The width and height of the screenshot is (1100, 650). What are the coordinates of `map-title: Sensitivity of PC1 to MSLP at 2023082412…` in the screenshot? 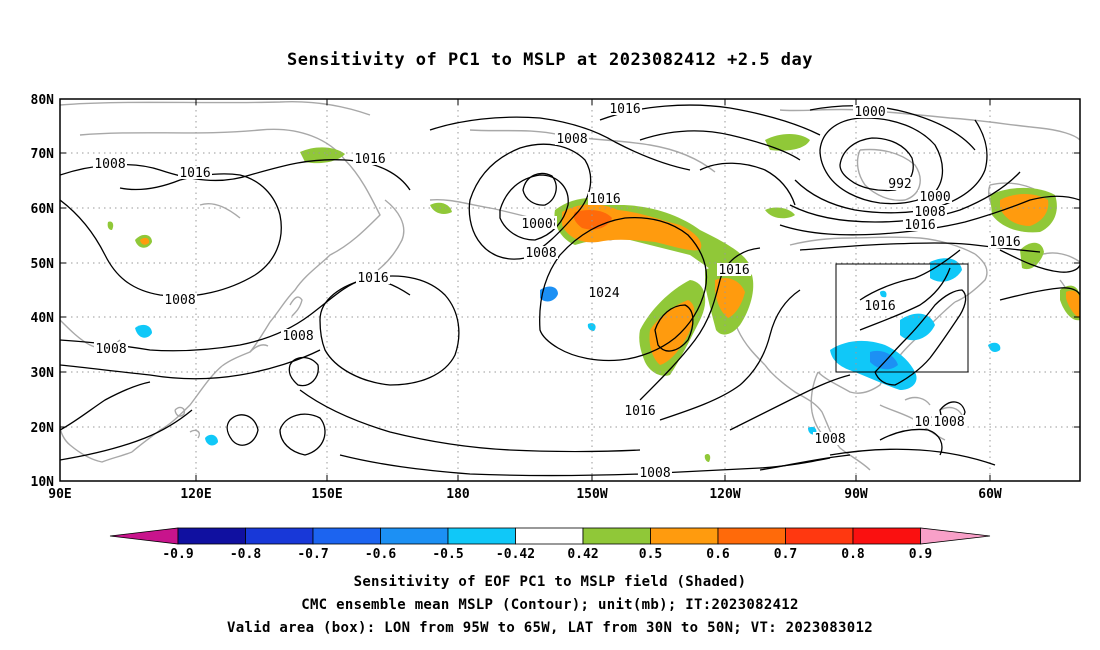 It's located at (549, 60).